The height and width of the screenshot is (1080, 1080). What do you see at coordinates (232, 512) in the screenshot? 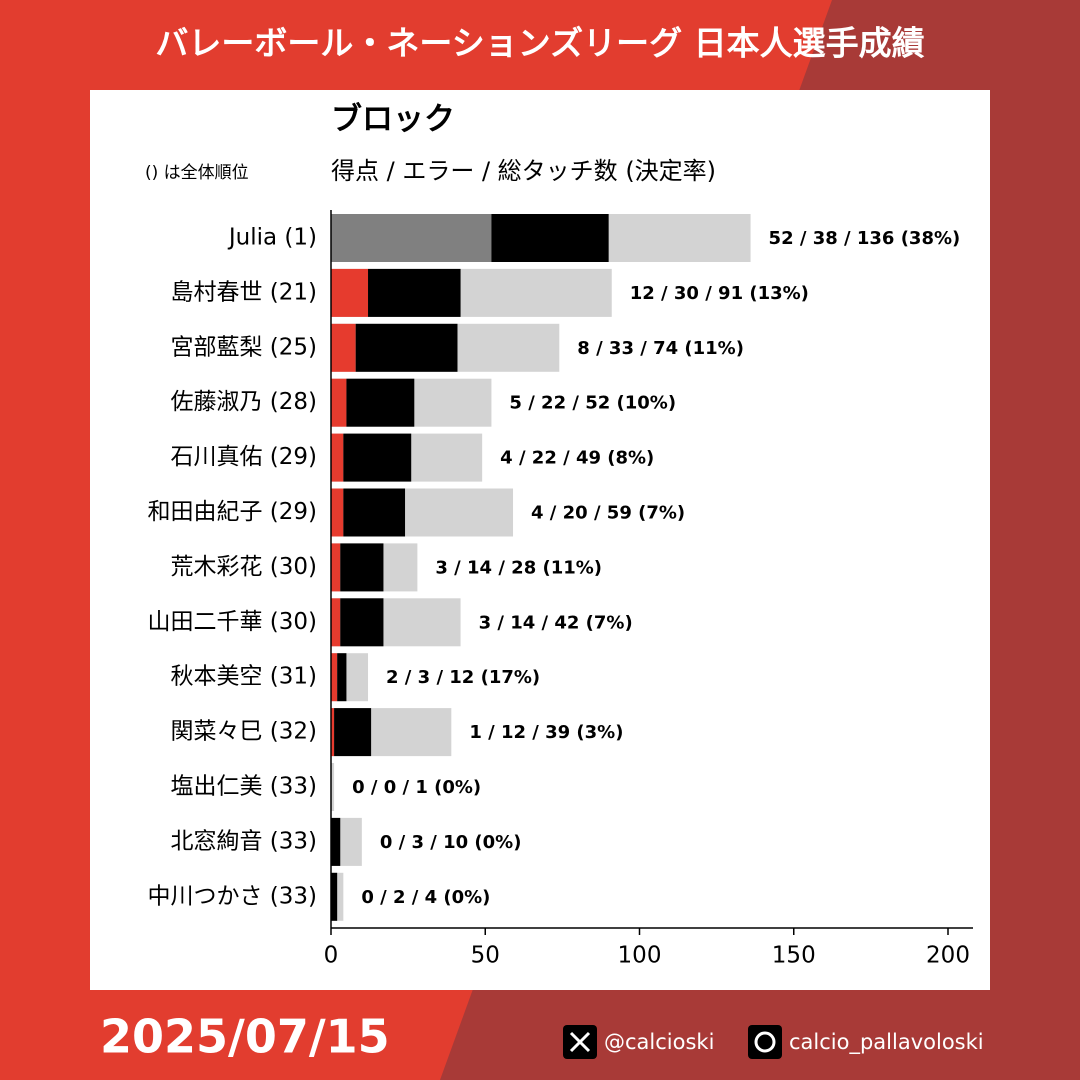
I see `y-tick-label: 和田由紀子 (29)` at bounding box center [232, 512].